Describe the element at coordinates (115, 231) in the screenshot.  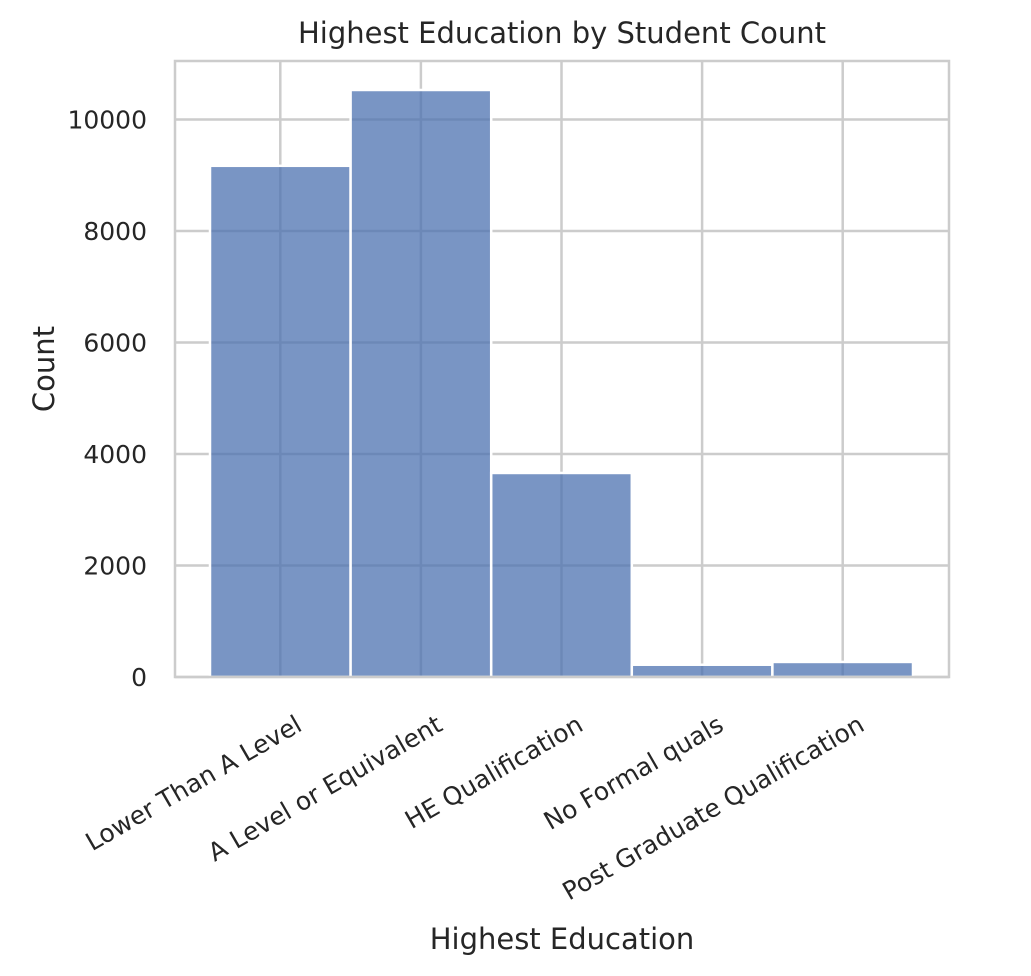
I see `y-tick-label: 8000` at that location.